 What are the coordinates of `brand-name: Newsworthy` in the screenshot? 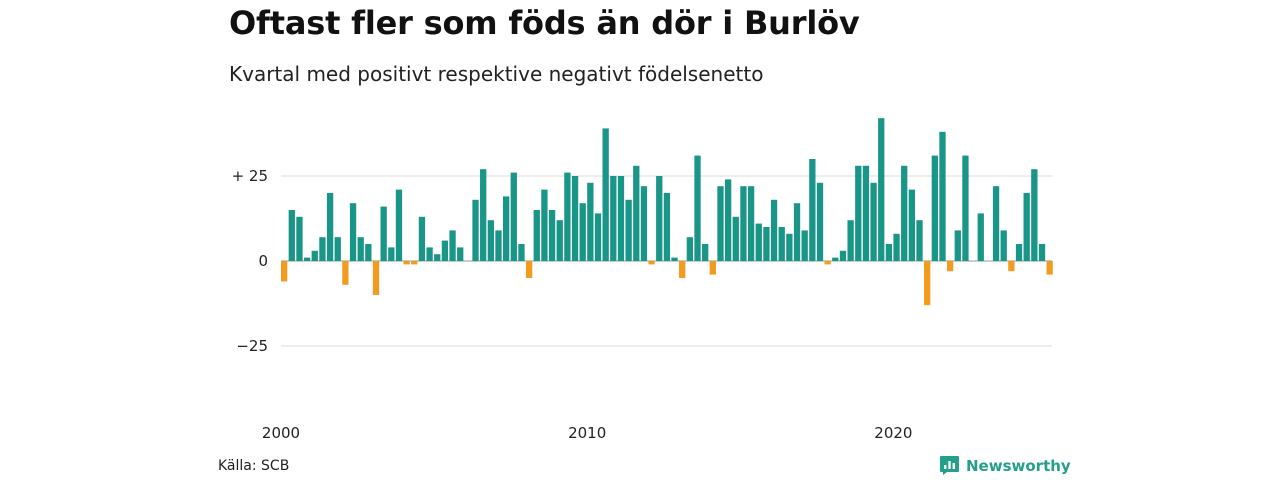 It's located at (1018, 465).